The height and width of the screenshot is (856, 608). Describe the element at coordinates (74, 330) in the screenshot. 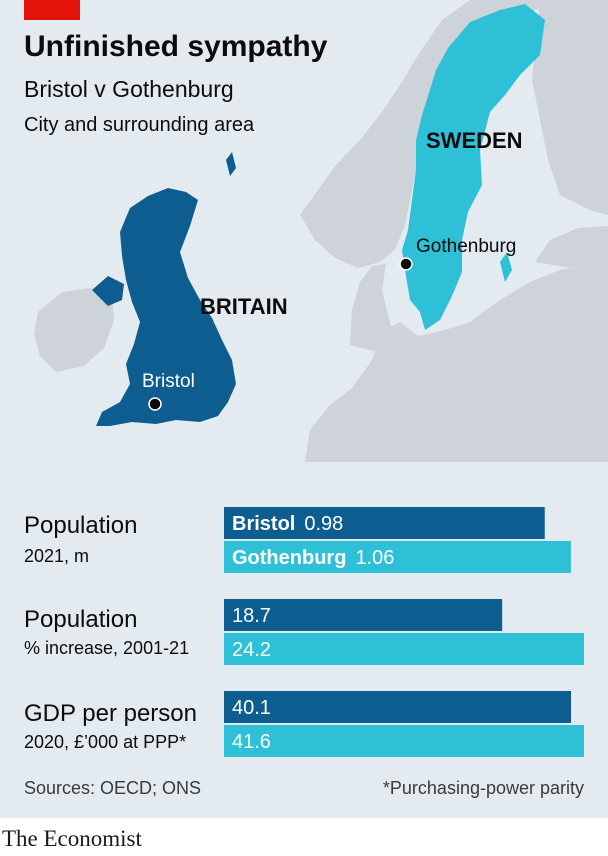

I see `ireland` at that location.